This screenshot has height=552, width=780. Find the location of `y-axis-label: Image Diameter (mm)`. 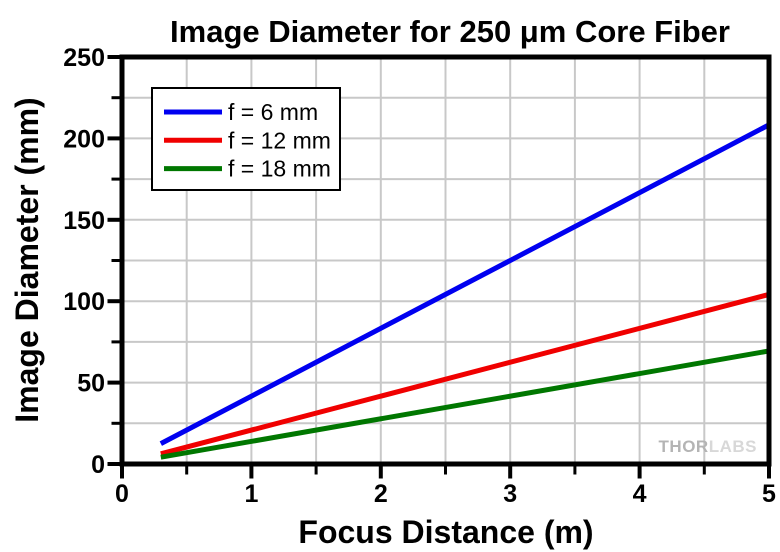

y-axis-label: Image Diameter (mm) is located at coordinates (27, 259).